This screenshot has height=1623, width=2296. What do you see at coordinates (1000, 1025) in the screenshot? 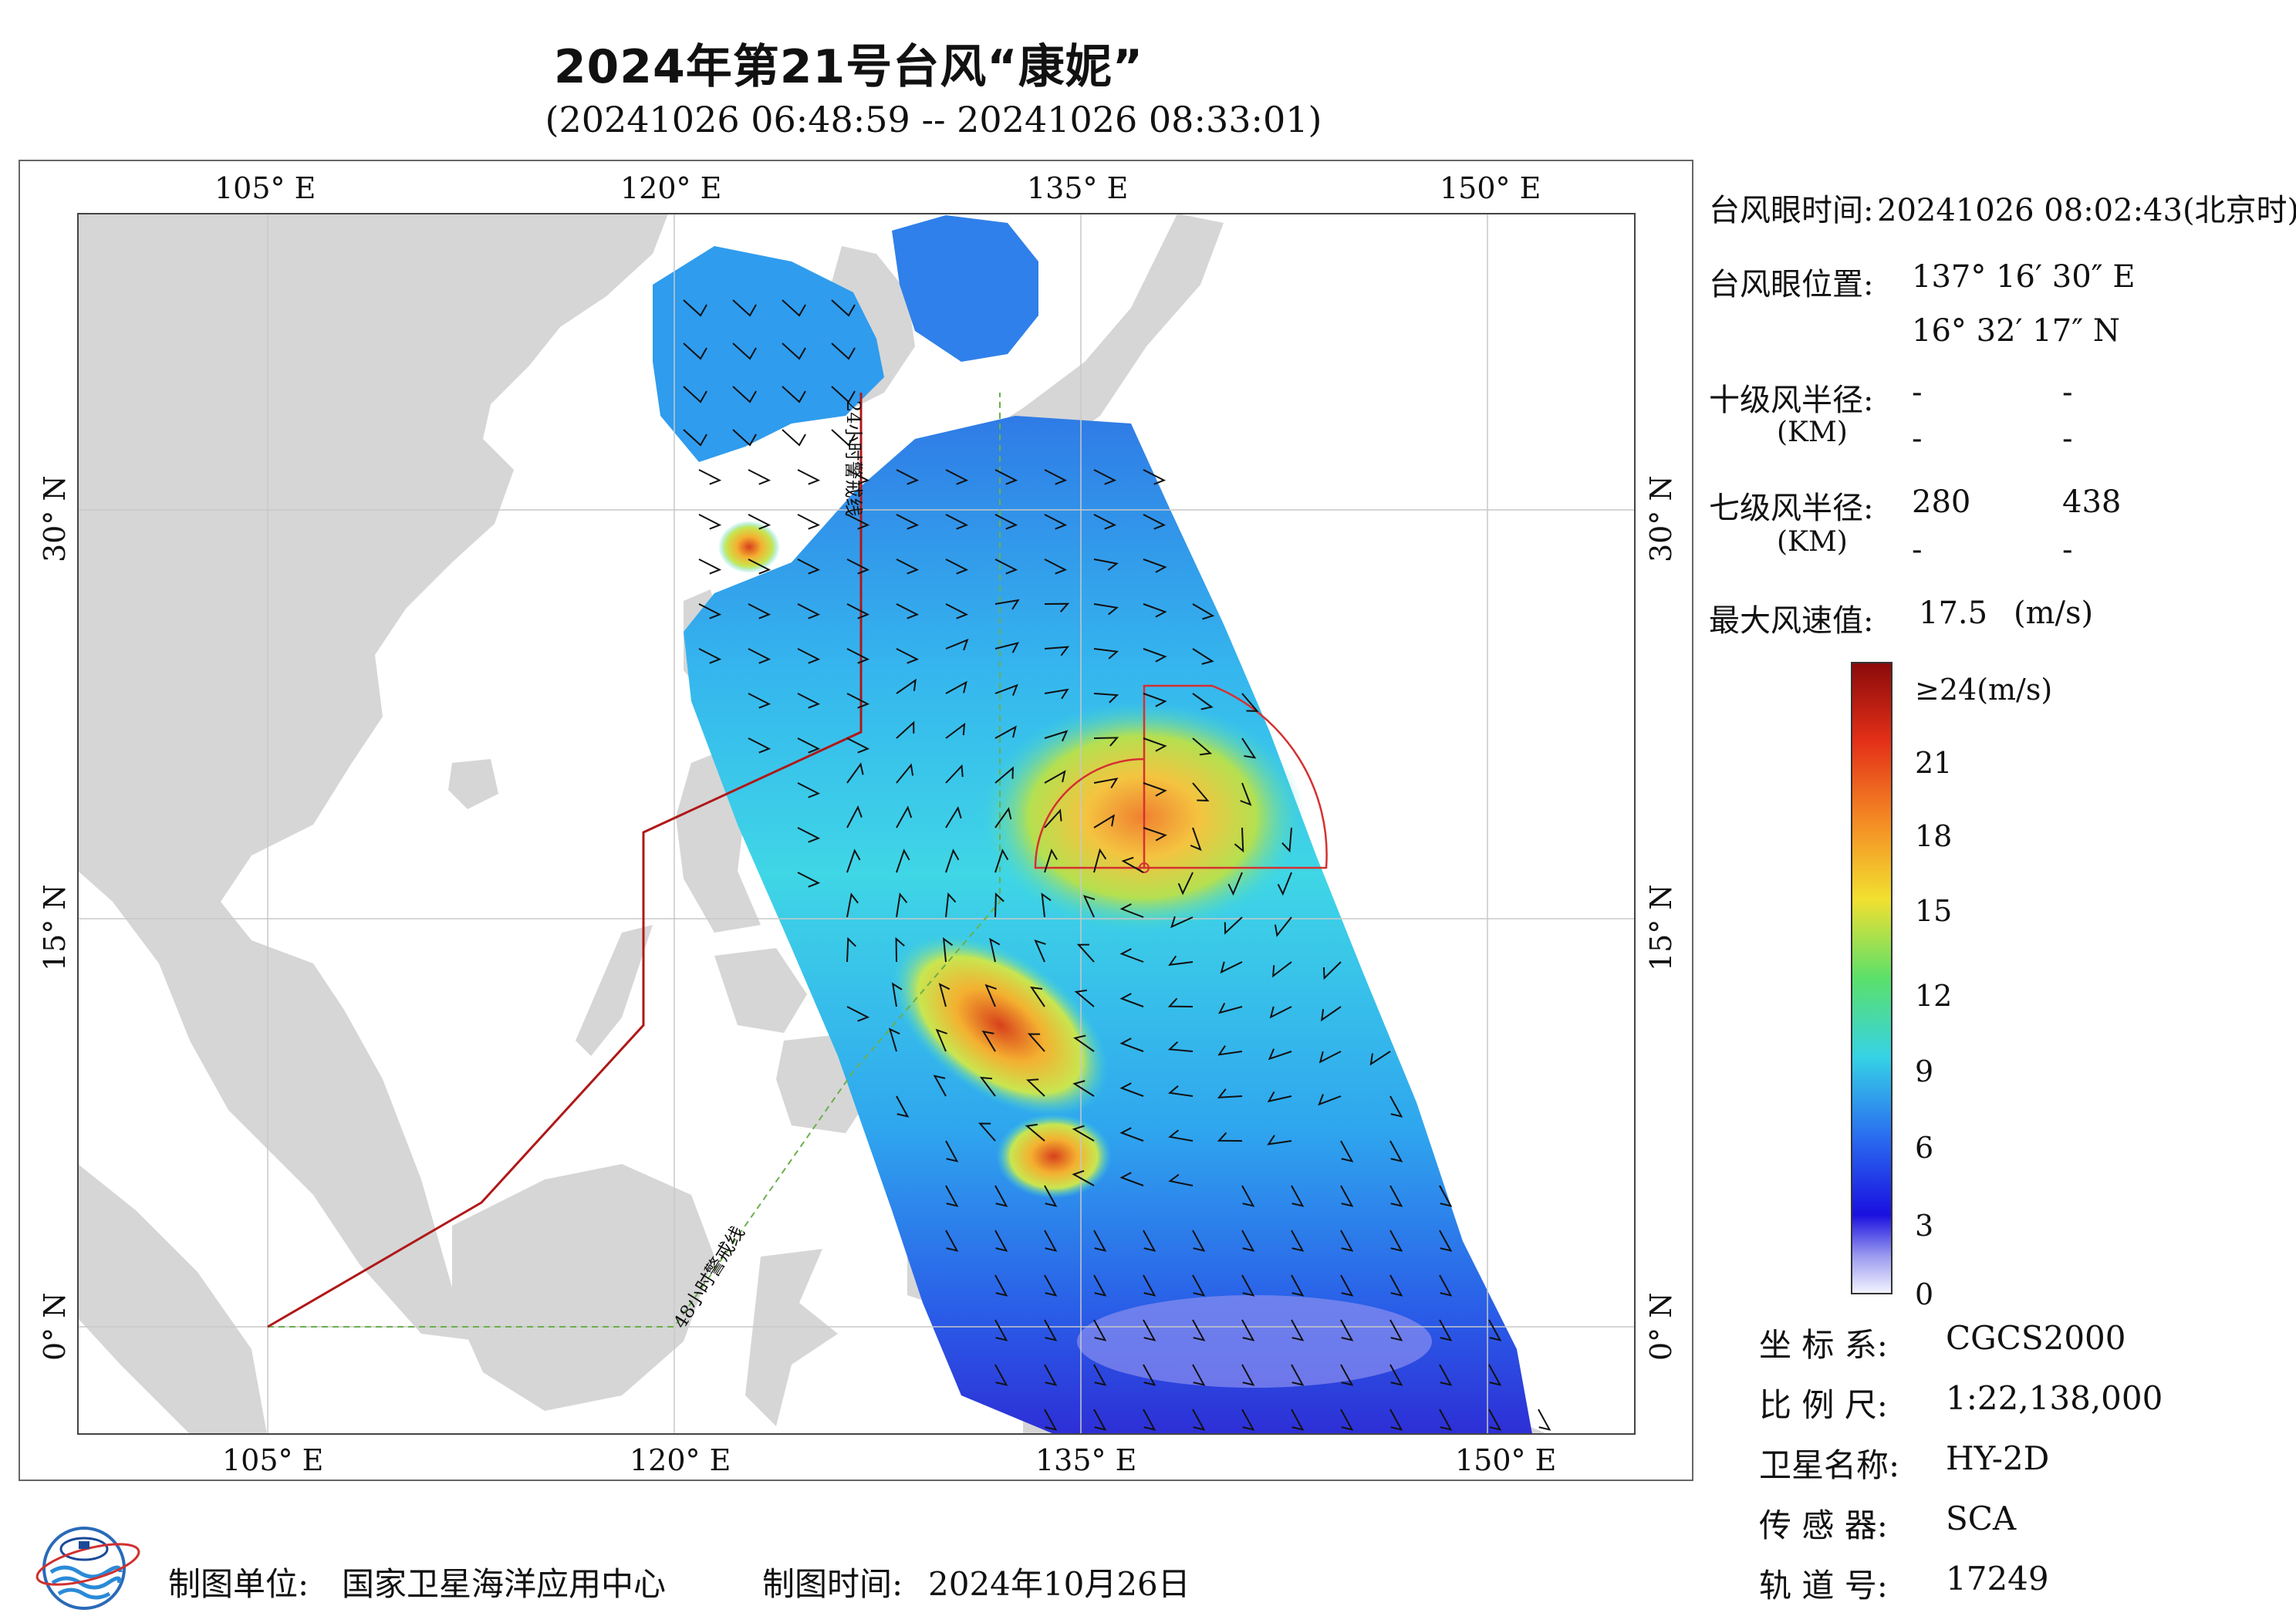
I see `high-wind-band` at bounding box center [1000, 1025].